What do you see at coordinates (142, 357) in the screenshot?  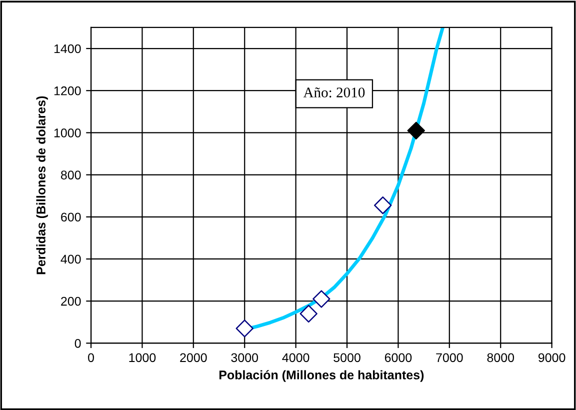 I see `x-tick-label: 1000` at bounding box center [142, 357].